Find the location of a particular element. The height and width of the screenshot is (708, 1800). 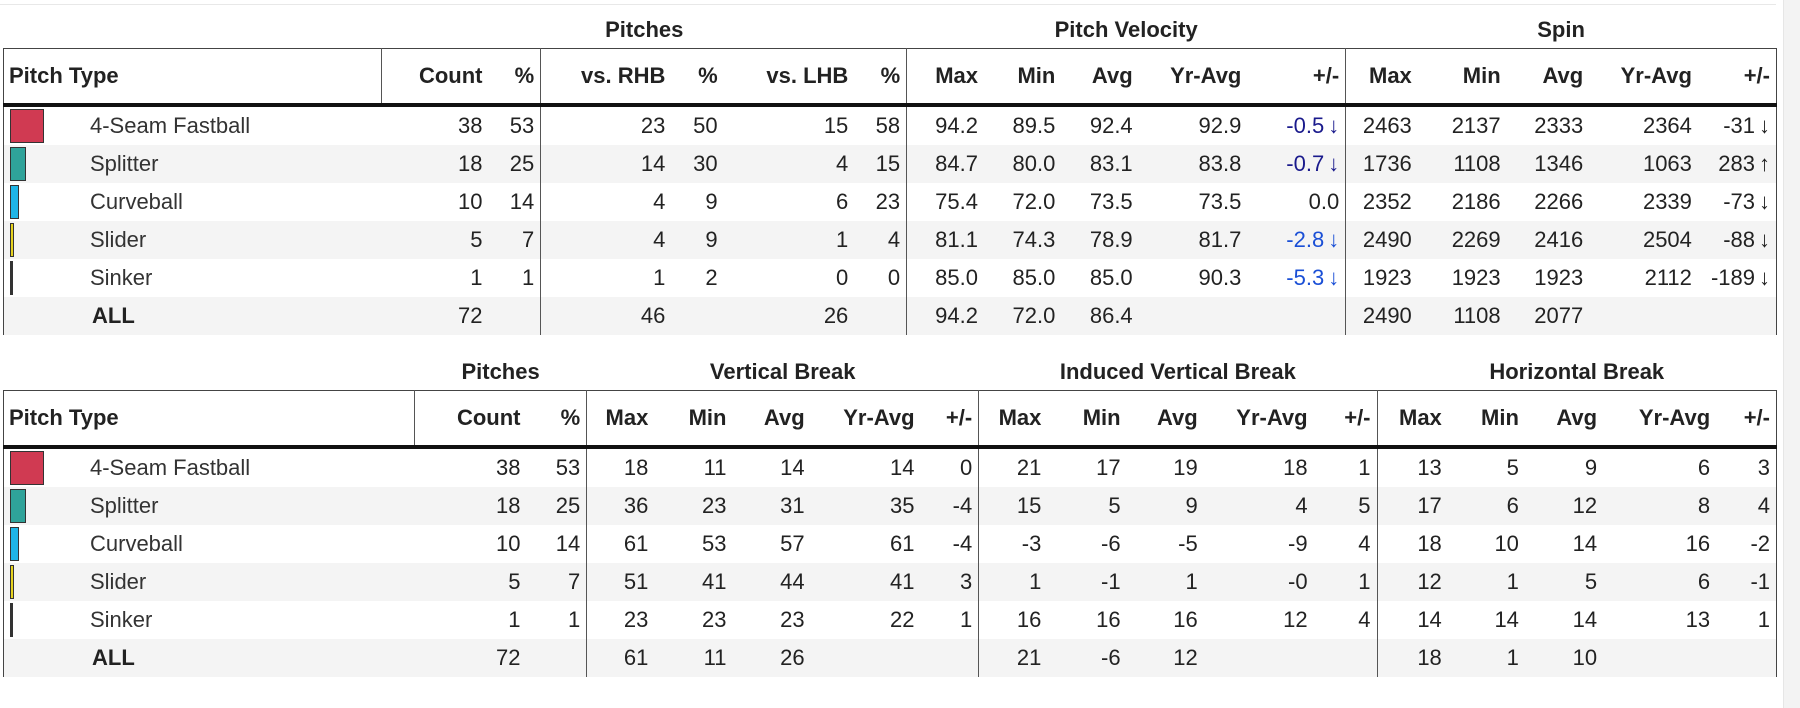

data-cell: 94.2 is located at coordinates (945, 316).